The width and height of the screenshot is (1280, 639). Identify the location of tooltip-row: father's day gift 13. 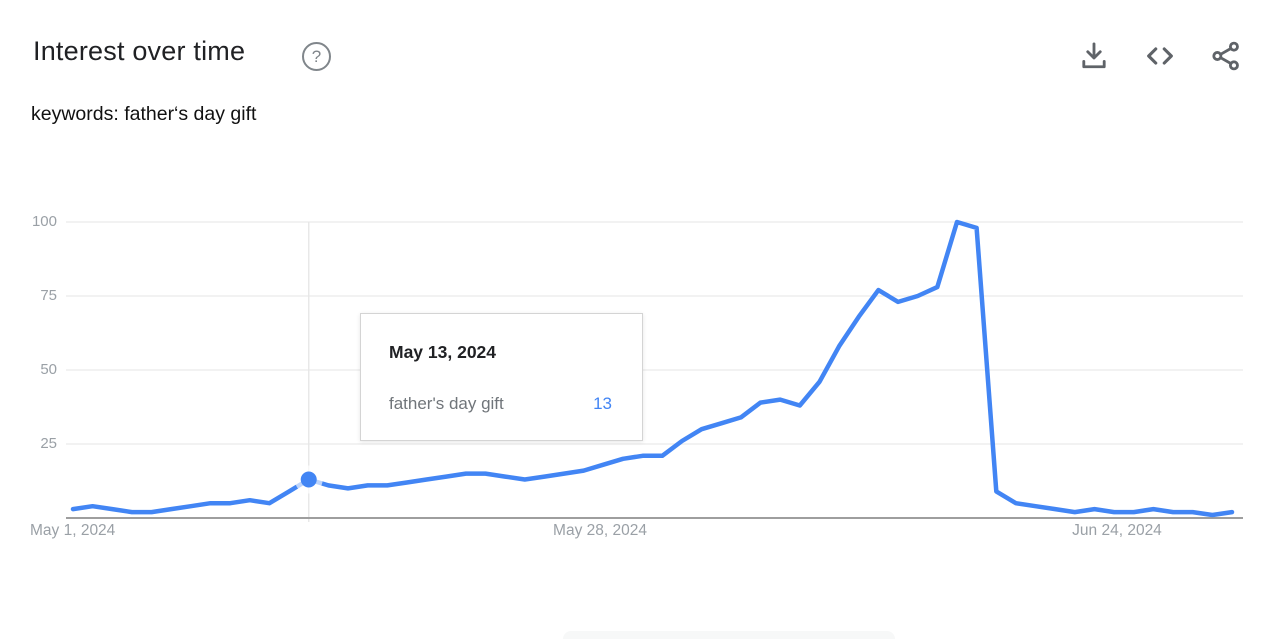
(500, 404).